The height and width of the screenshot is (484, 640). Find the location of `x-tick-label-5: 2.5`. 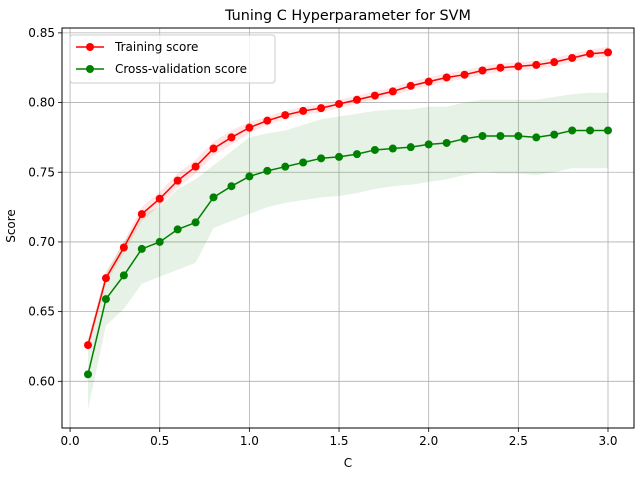

x-tick-label-5: 2.5 is located at coordinates (518, 441).